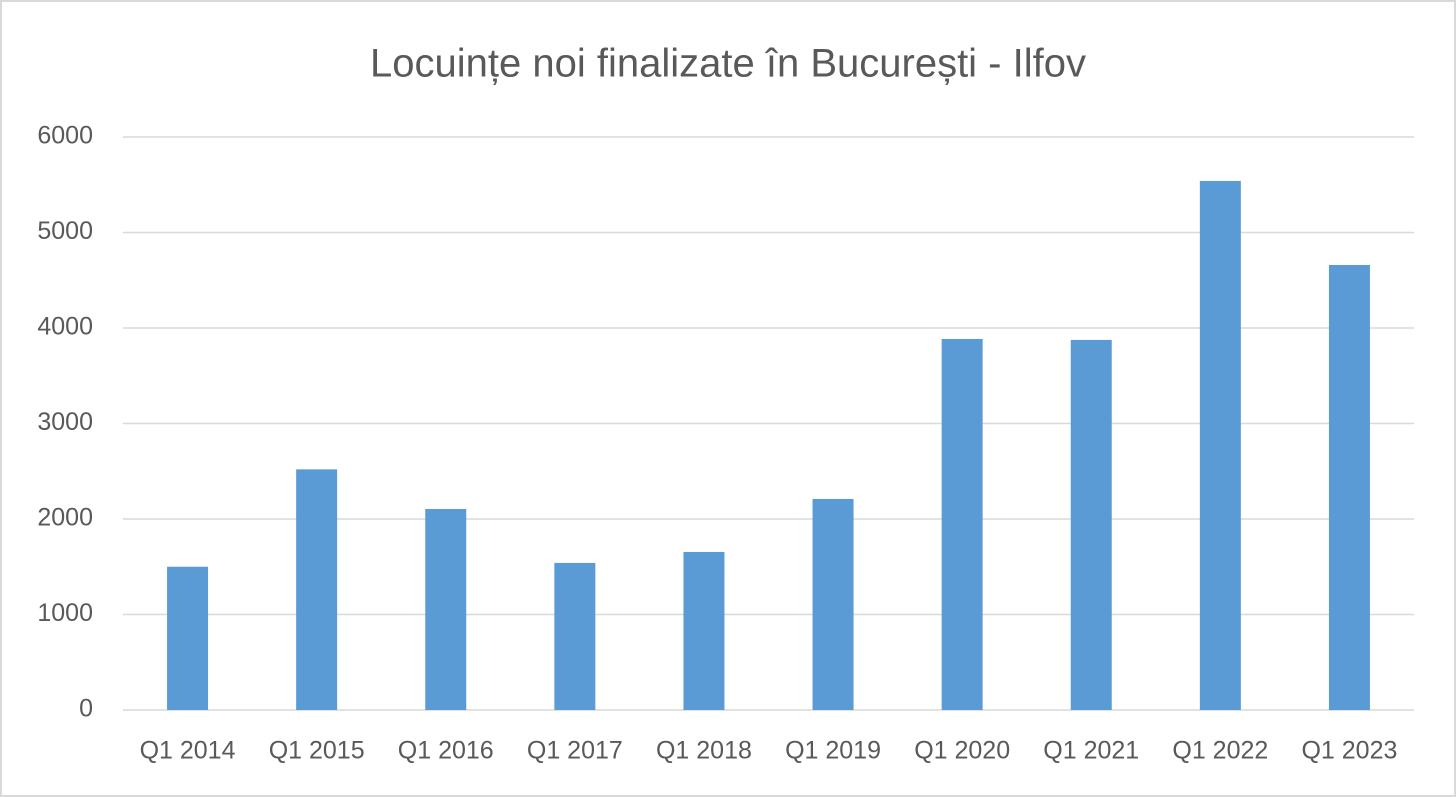 Image resolution: width=1456 pixels, height=797 pixels. What do you see at coordinates (86, 709) in the screenshot?
I see `y-tick-label: 0` at bounding box center [86, 709].